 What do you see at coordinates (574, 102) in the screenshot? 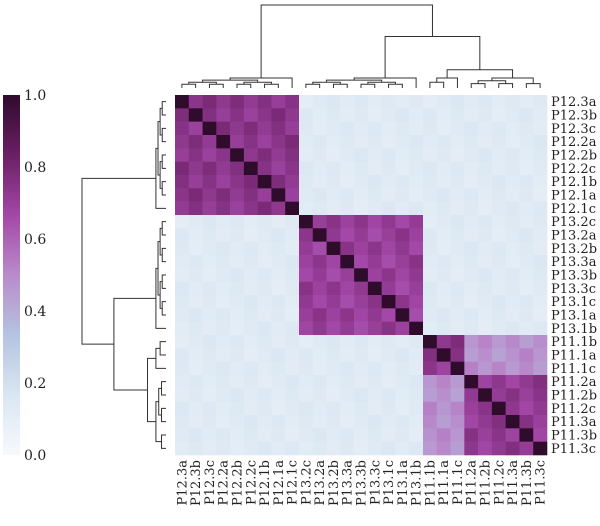
I see `row-label: P12.3a` at bounding box center [574, 102].